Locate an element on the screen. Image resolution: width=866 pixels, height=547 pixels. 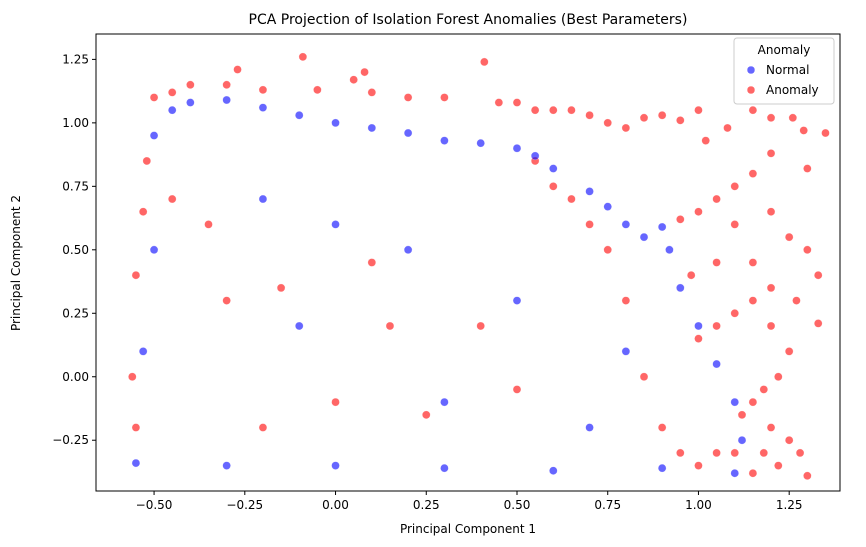
y-tick-label: 0.25 is located at coordinates (75, 313).